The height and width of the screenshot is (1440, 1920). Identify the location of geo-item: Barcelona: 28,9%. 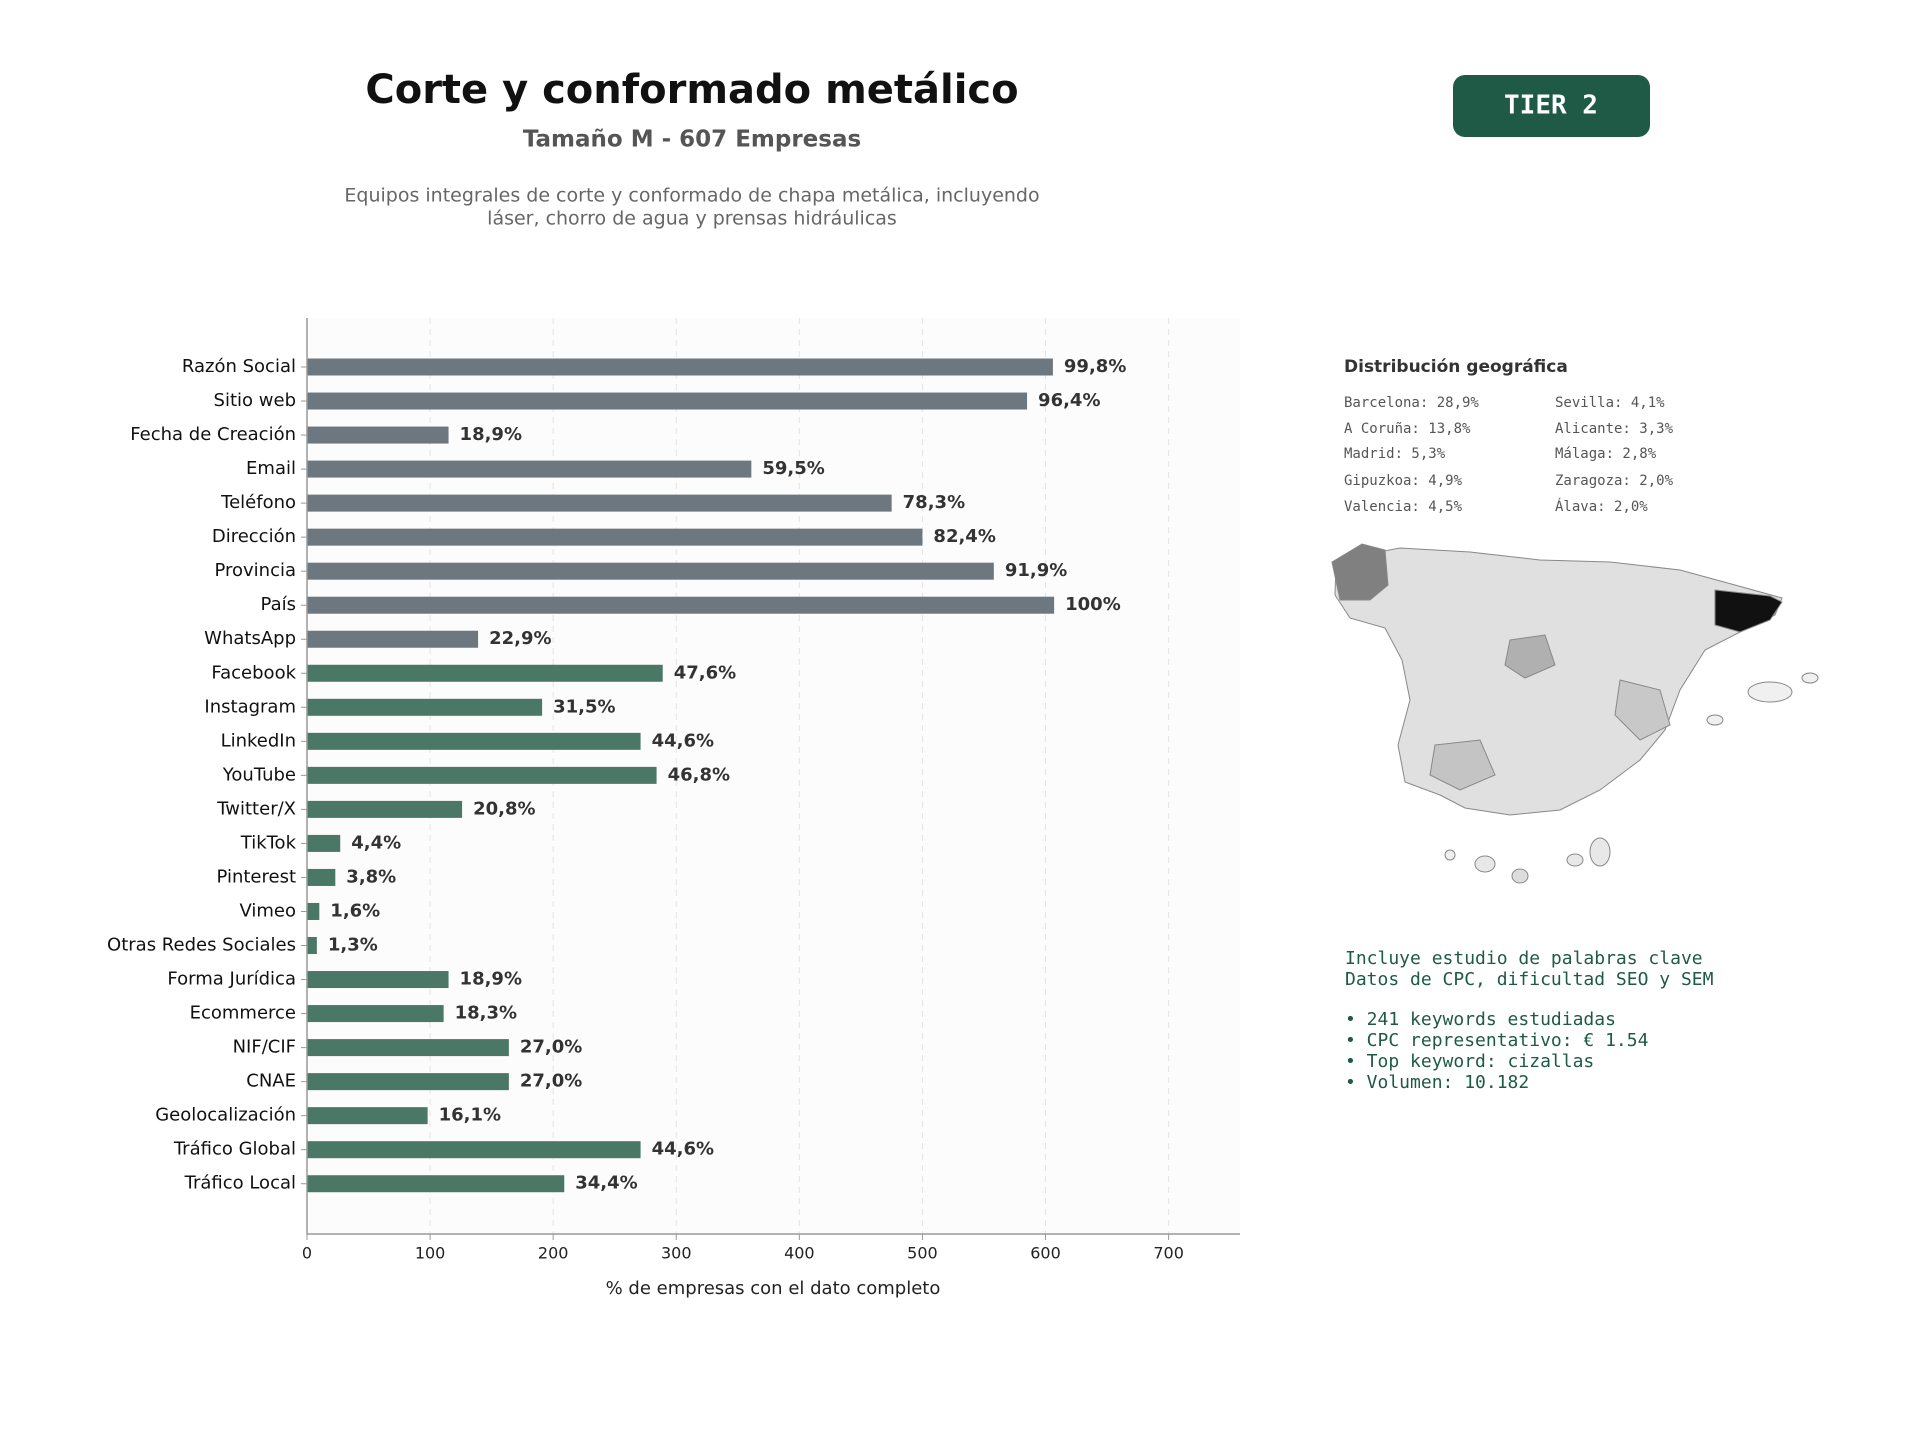
(1411, 403).